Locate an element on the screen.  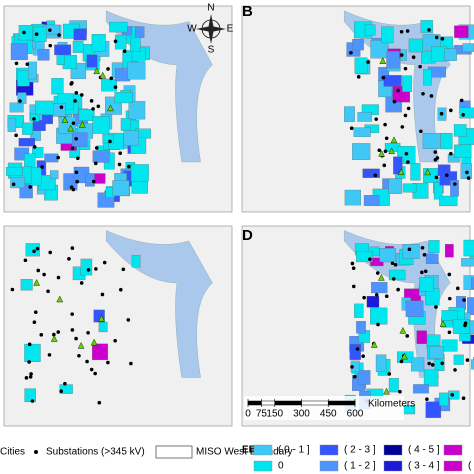
legend-bin: 0 is located at coordinates (281, 466).